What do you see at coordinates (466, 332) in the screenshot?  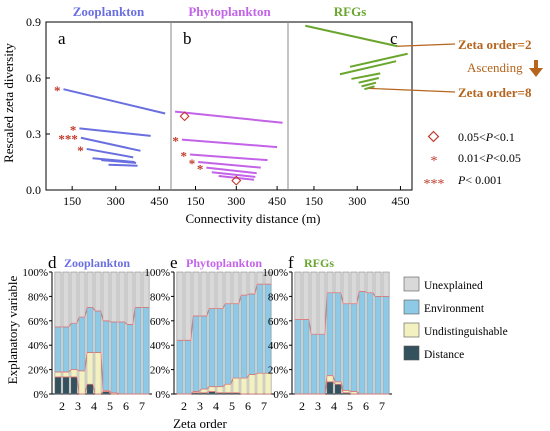 I see `legend-label-undist: Undistinguishable` at bounding box center [466, 332].